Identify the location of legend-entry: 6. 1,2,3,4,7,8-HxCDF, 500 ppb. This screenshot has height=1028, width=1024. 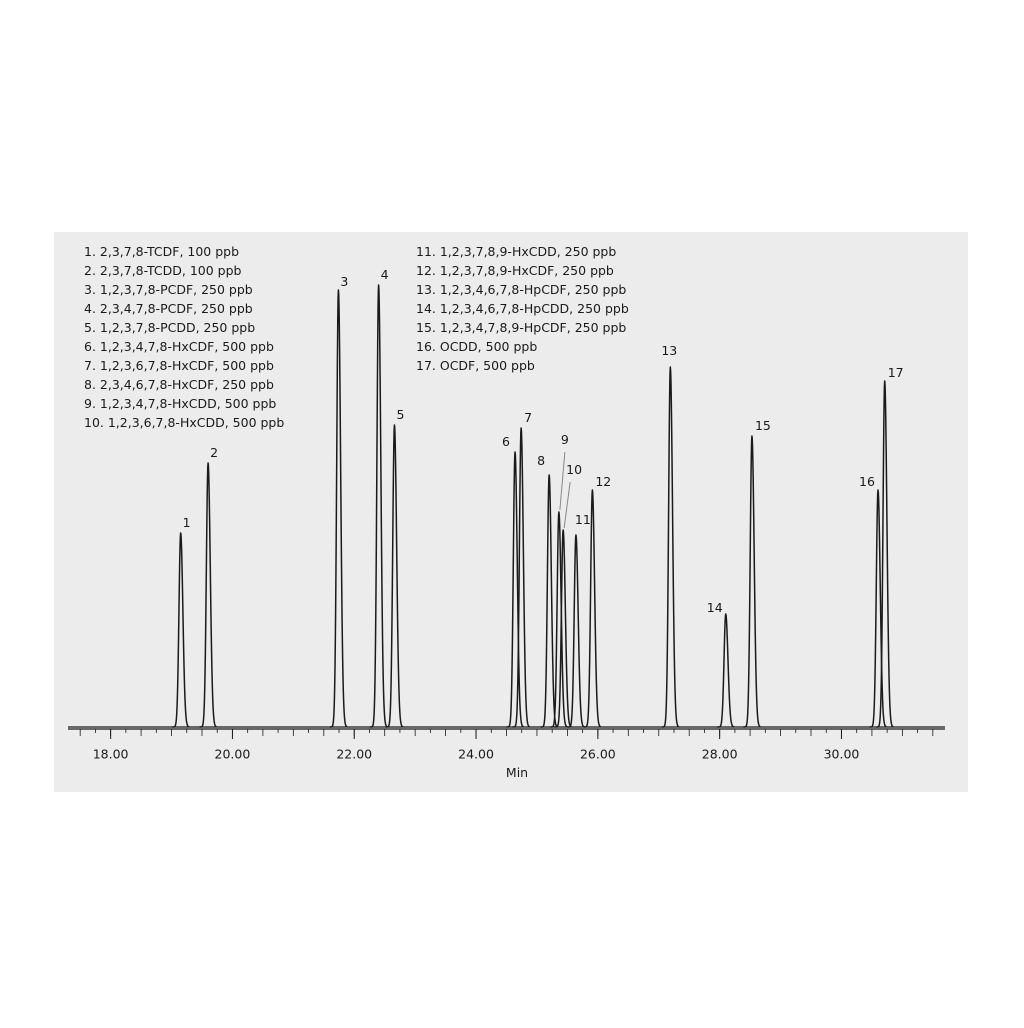
(179, 346).